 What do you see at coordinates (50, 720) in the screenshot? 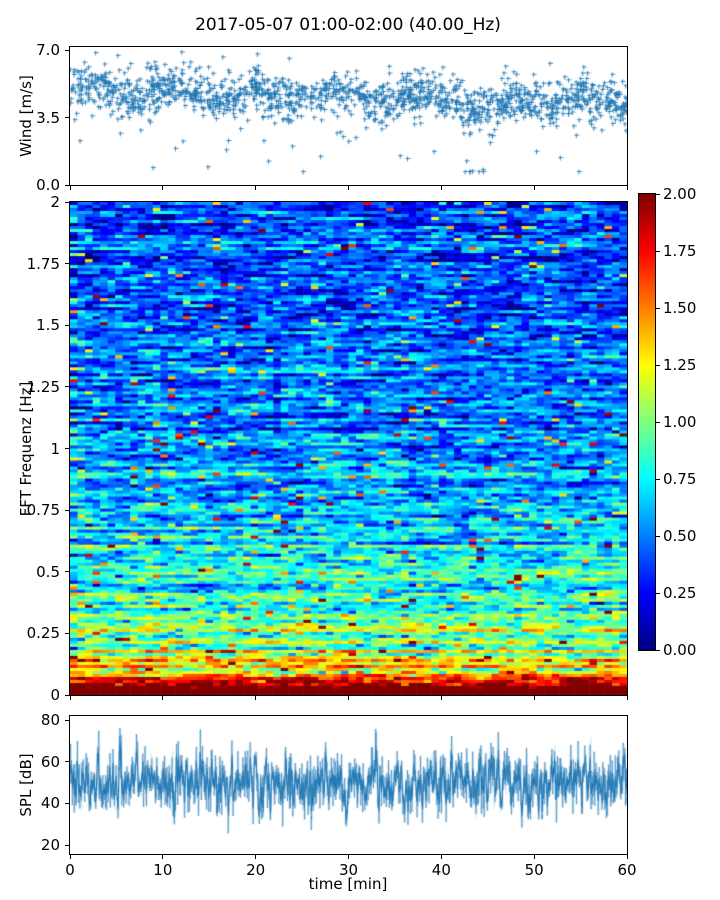
I see `y-tick-label: 80` at bounding box center [50, 720].